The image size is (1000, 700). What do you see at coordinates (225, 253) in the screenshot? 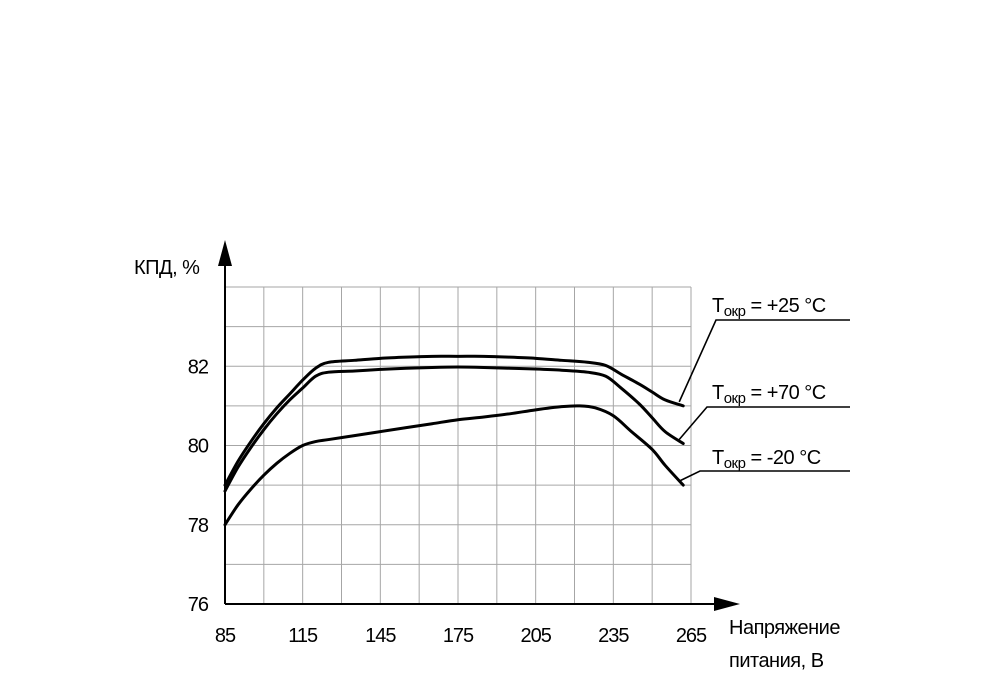
I see `y-axis-arrow-icon` at bounding box center [225, 253].